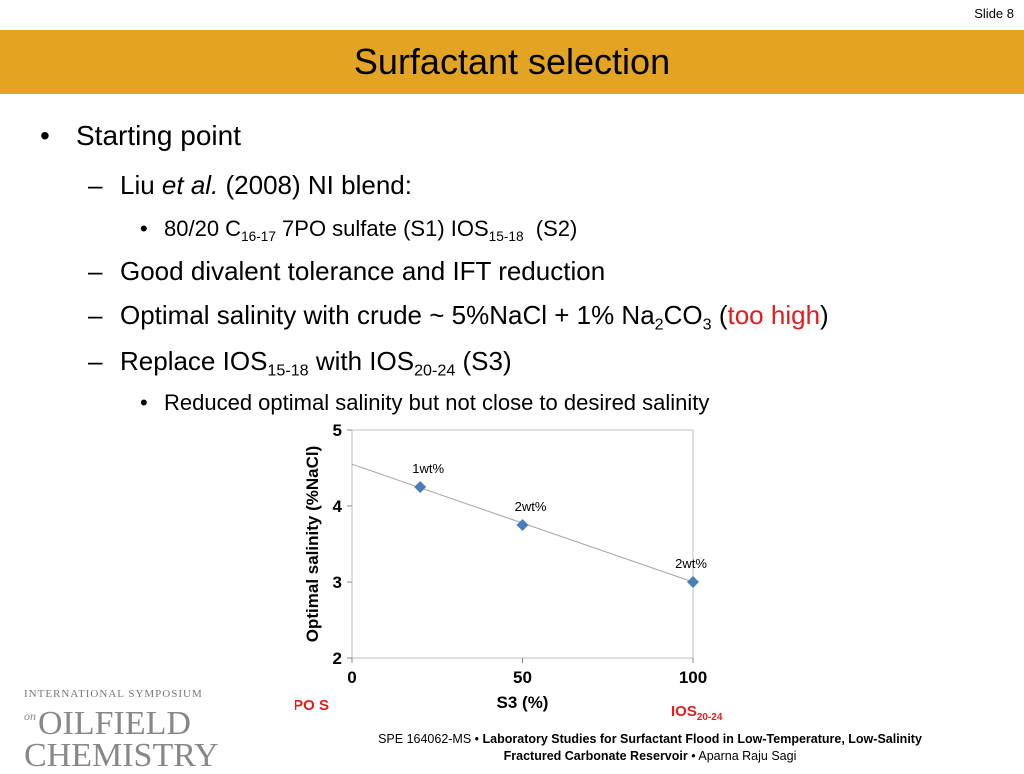 The height and width of the screenshot is (774, 1024). I want to click on slide-number: Slide 8, so click(994, 13).